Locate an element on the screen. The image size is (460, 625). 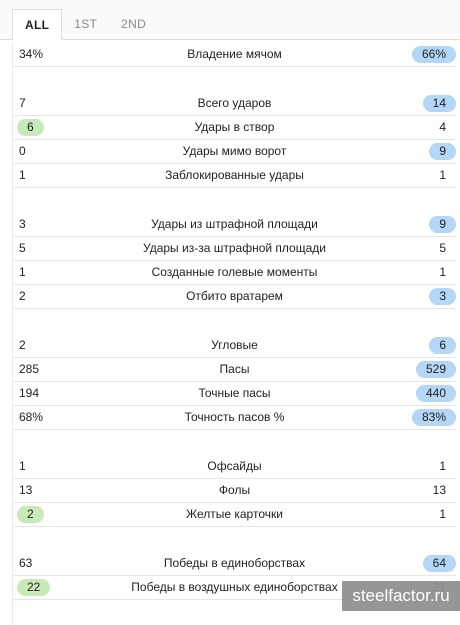
stat-row: Удары в створ 6 4 is located at coordinates (234, 128).